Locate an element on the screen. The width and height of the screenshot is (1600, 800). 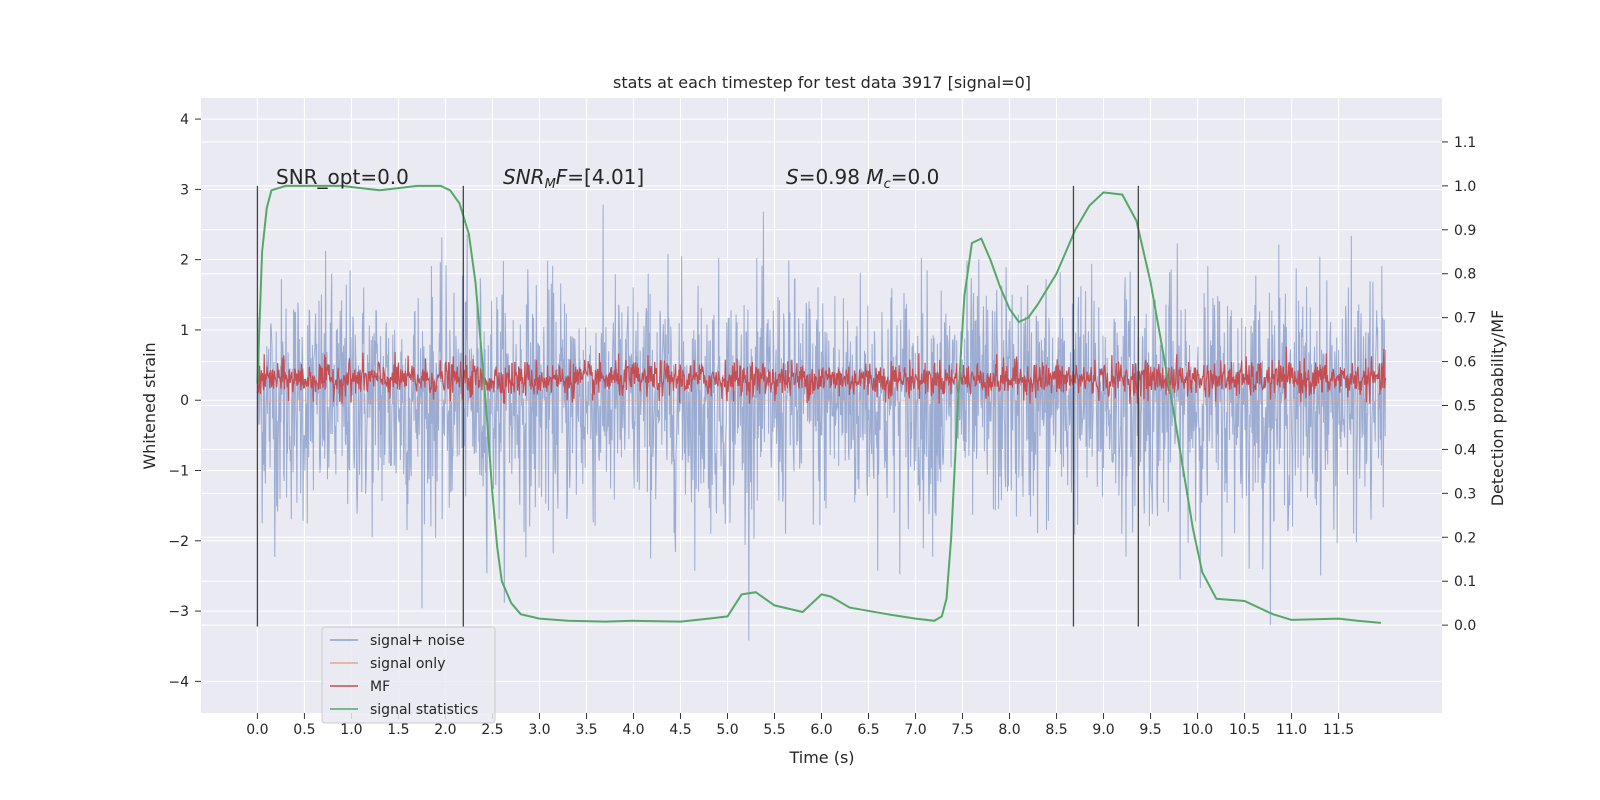
legend-box is located at coordinates (408, 675).